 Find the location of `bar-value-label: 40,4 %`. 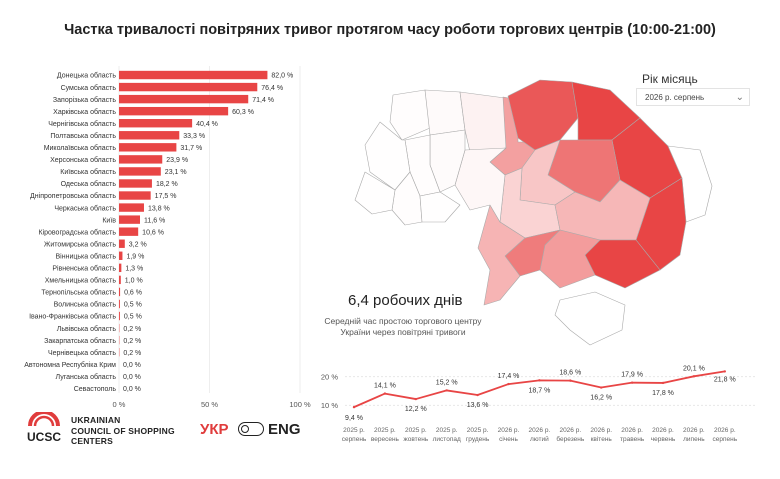

bar-value-label: 40,4 % is located at coordinates (207, 124).